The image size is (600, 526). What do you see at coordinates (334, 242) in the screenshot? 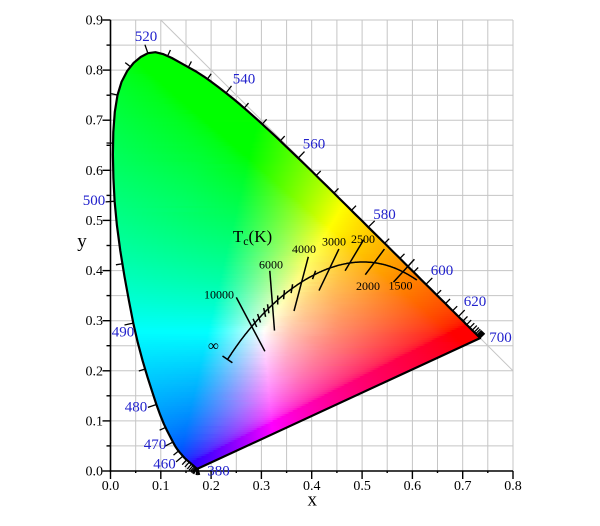
I see `svg-text: 3000` at bounding box center [334, 242].